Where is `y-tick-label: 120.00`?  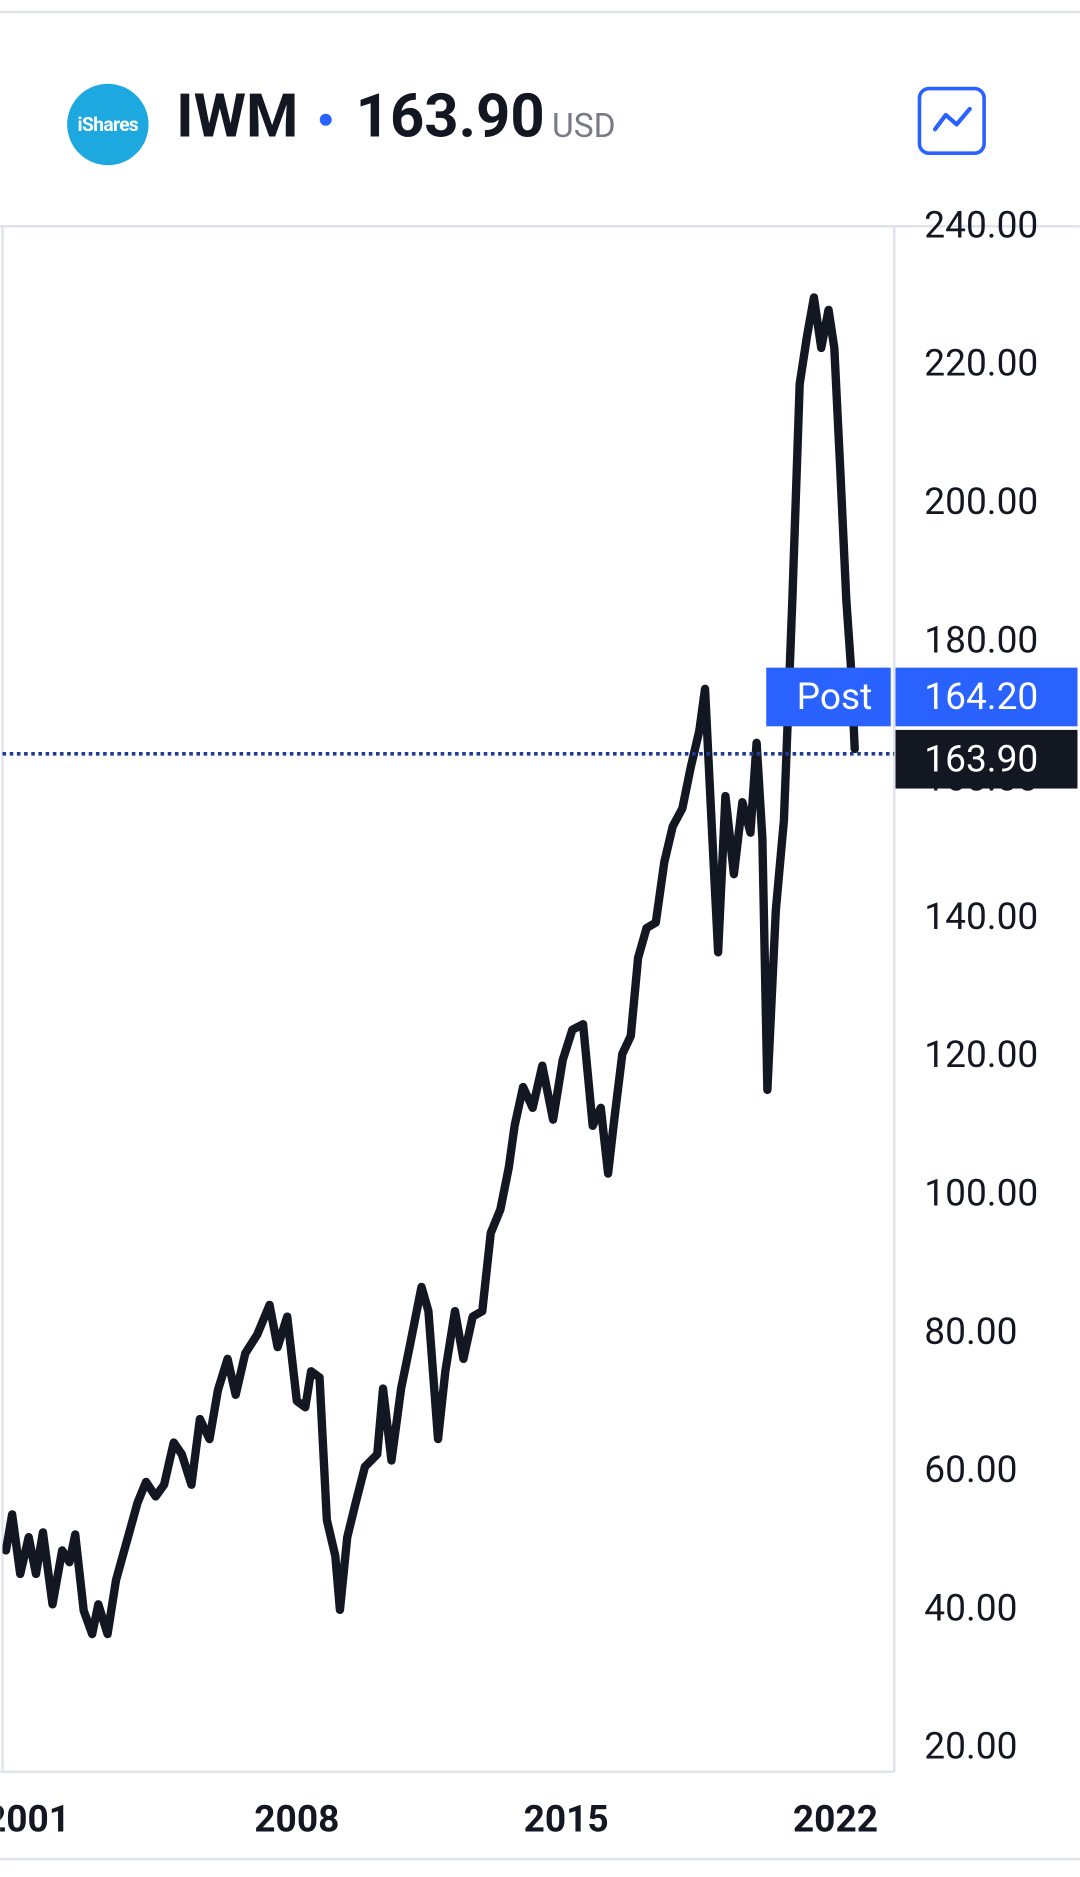 y-tick-label: 120.00 is located at coordinates (981, 1055).